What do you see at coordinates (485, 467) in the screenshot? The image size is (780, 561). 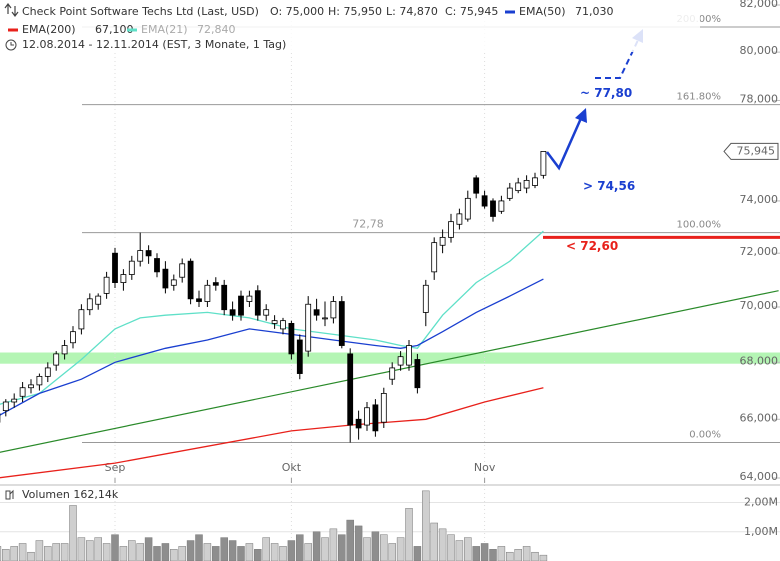 I see `x-tick-label: Nov` at bounding box center [485, 467].